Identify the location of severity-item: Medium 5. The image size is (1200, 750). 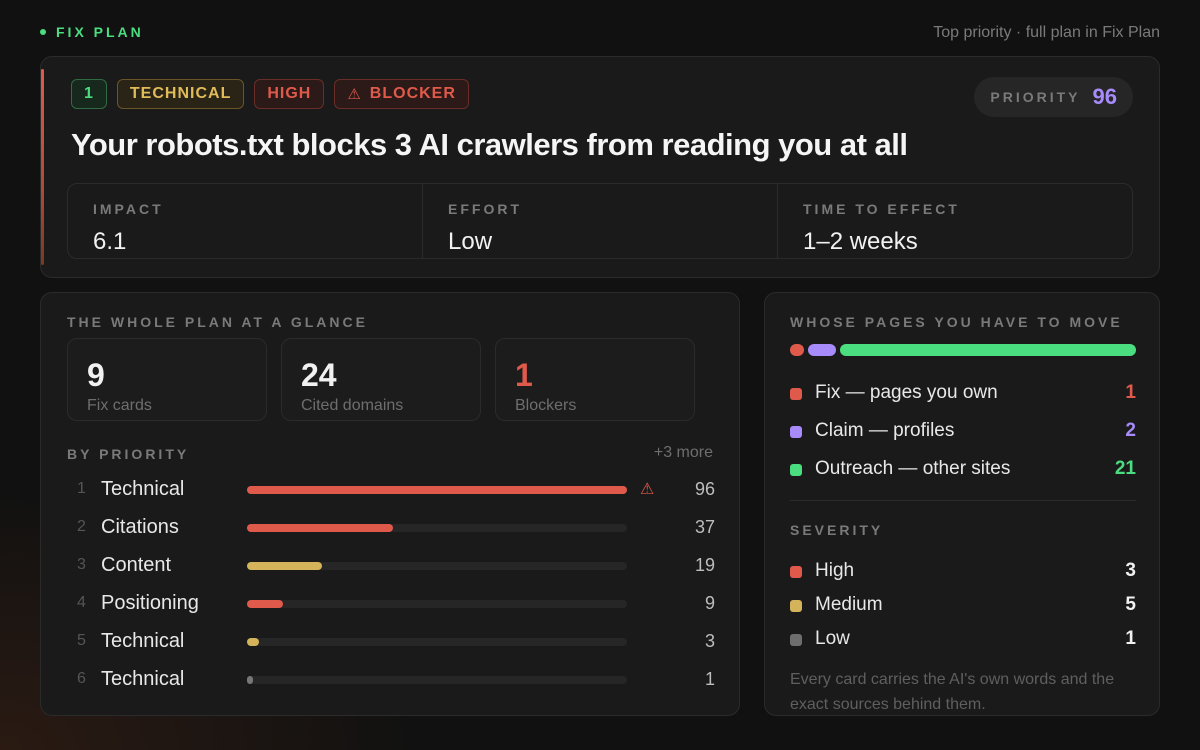
(963, 610).